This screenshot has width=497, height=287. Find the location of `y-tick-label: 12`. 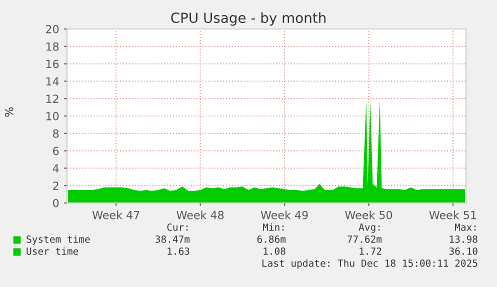

y-tick-label: 12 is located at coordinates (52, 98).